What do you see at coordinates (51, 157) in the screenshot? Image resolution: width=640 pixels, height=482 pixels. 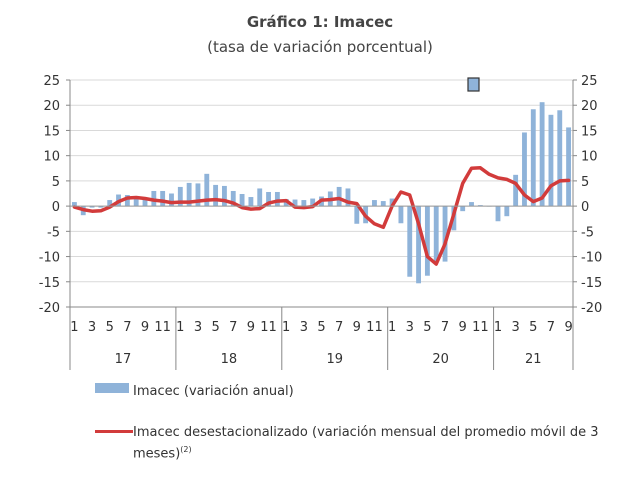 I see `y-tick-label-left: 10` at bounding box center [51, 157].